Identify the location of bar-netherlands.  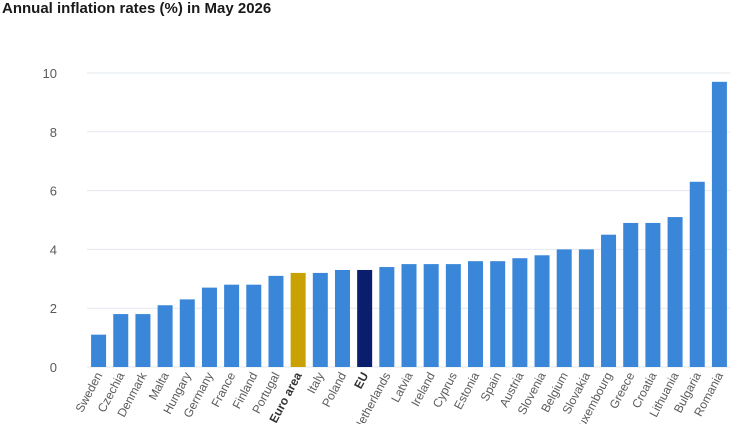
(387, 317).